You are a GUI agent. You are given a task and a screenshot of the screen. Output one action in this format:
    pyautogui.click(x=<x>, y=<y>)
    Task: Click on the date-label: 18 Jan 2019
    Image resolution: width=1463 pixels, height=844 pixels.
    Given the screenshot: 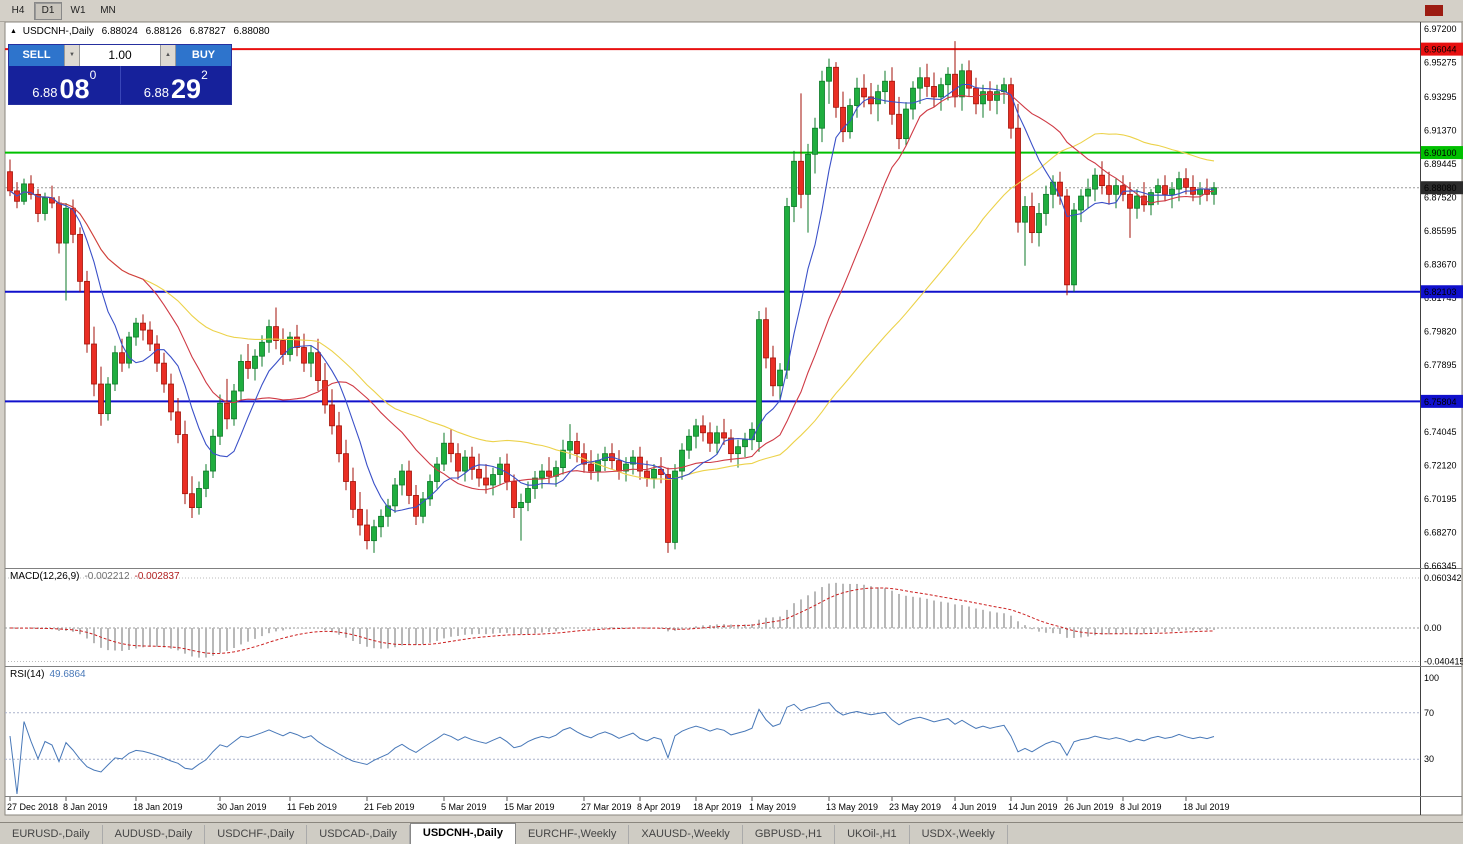 What is the action you would take?
    pyautogui.click(x=158, y=807)
    